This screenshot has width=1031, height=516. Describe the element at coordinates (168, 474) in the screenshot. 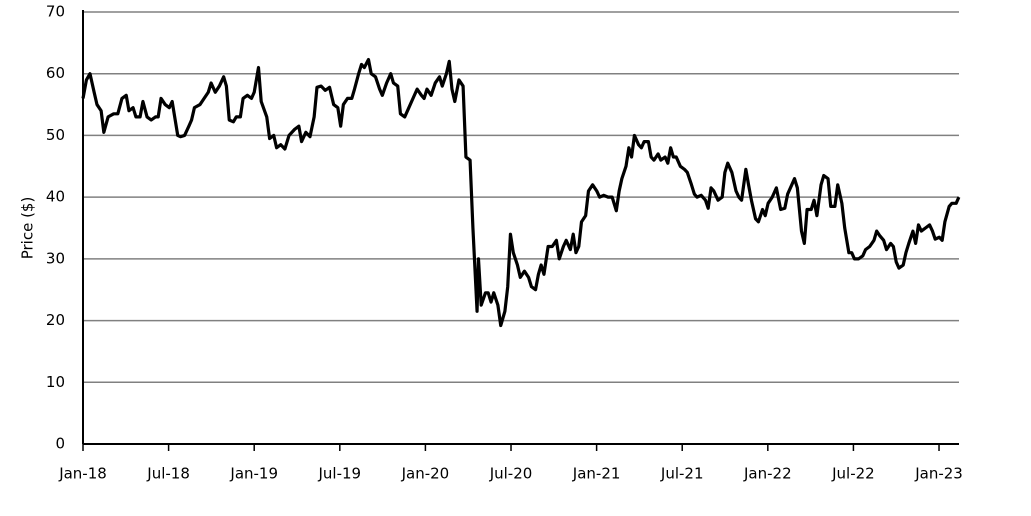

I see `x-tick-label: Jul-18` at that location.